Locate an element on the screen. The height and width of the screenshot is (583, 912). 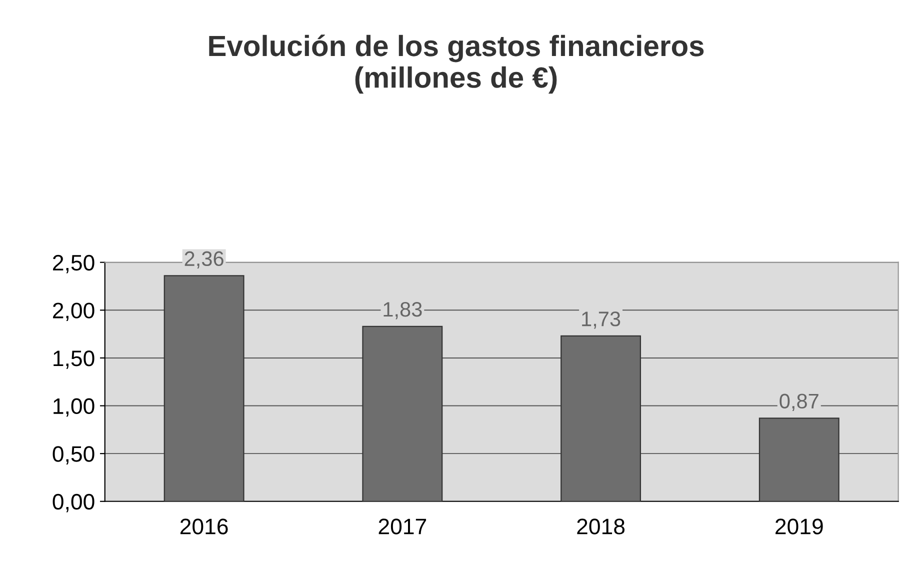
x-tick-label: 2019 is located at coordinates (799, 526).